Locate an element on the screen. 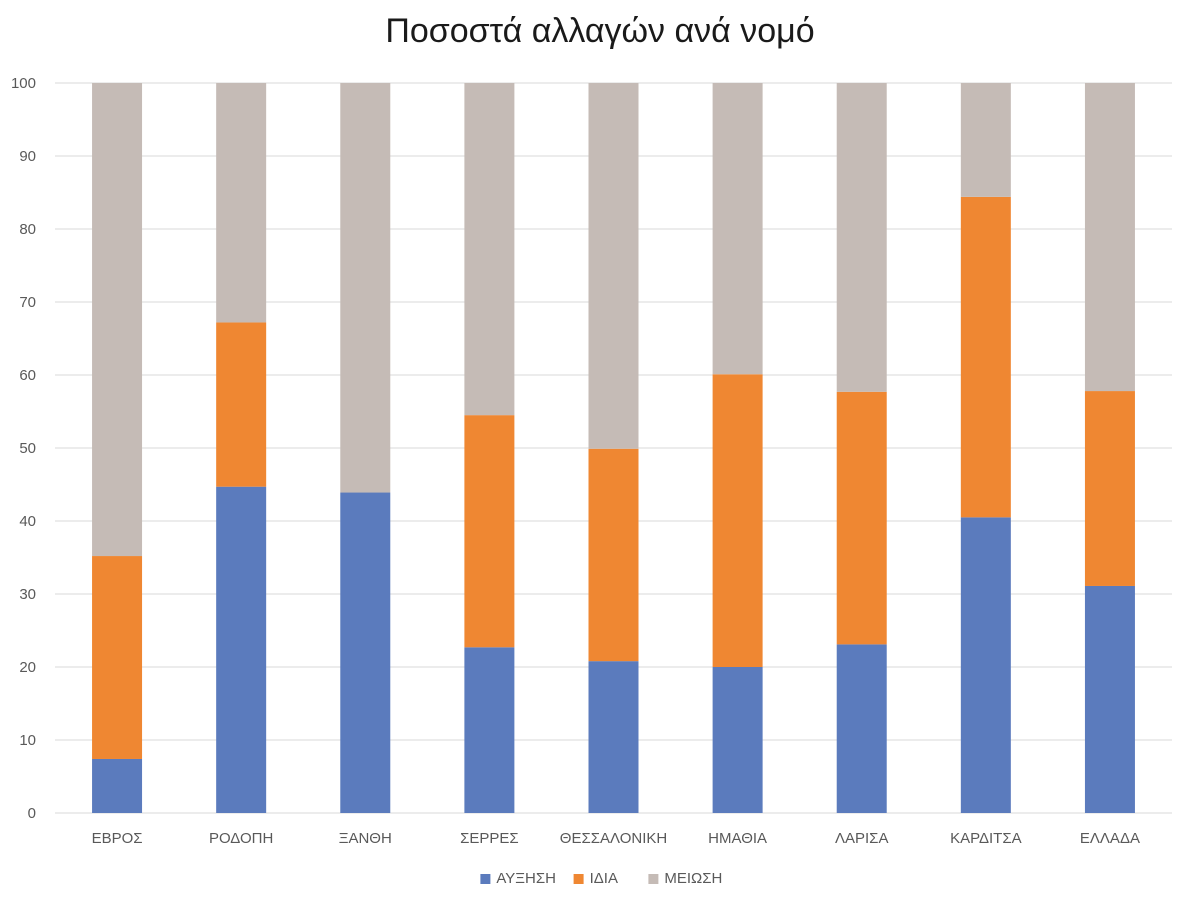 The width and height of the screenshot is (1200, 906). legend: ΑΥΞΗΣΗ ΙΔΙΑ ΜΕΙΩΣΗ is located at coordinates (601, 878).